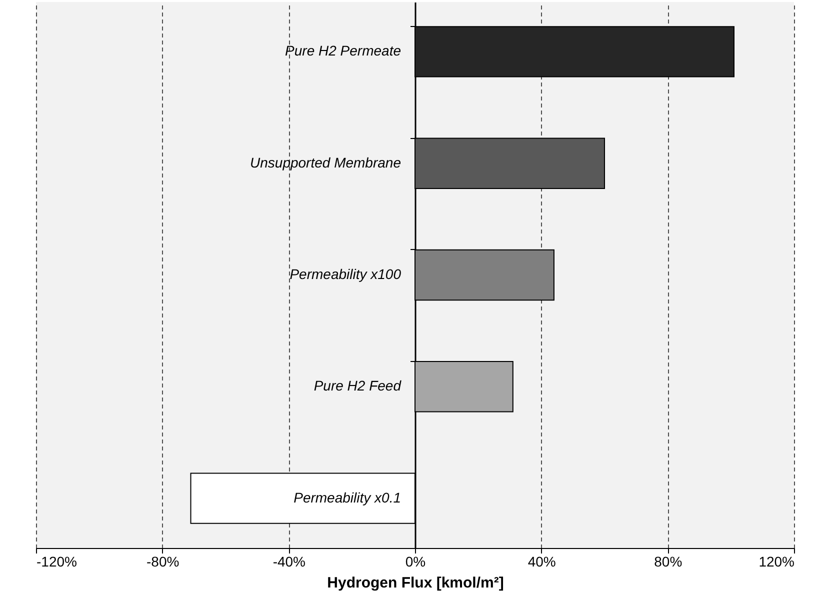 The height and width of the screenshot is (607, 814). Describe the element at coordinates (56, 562) in the screenshot. I see `x-tick-label: -120%` at that location.